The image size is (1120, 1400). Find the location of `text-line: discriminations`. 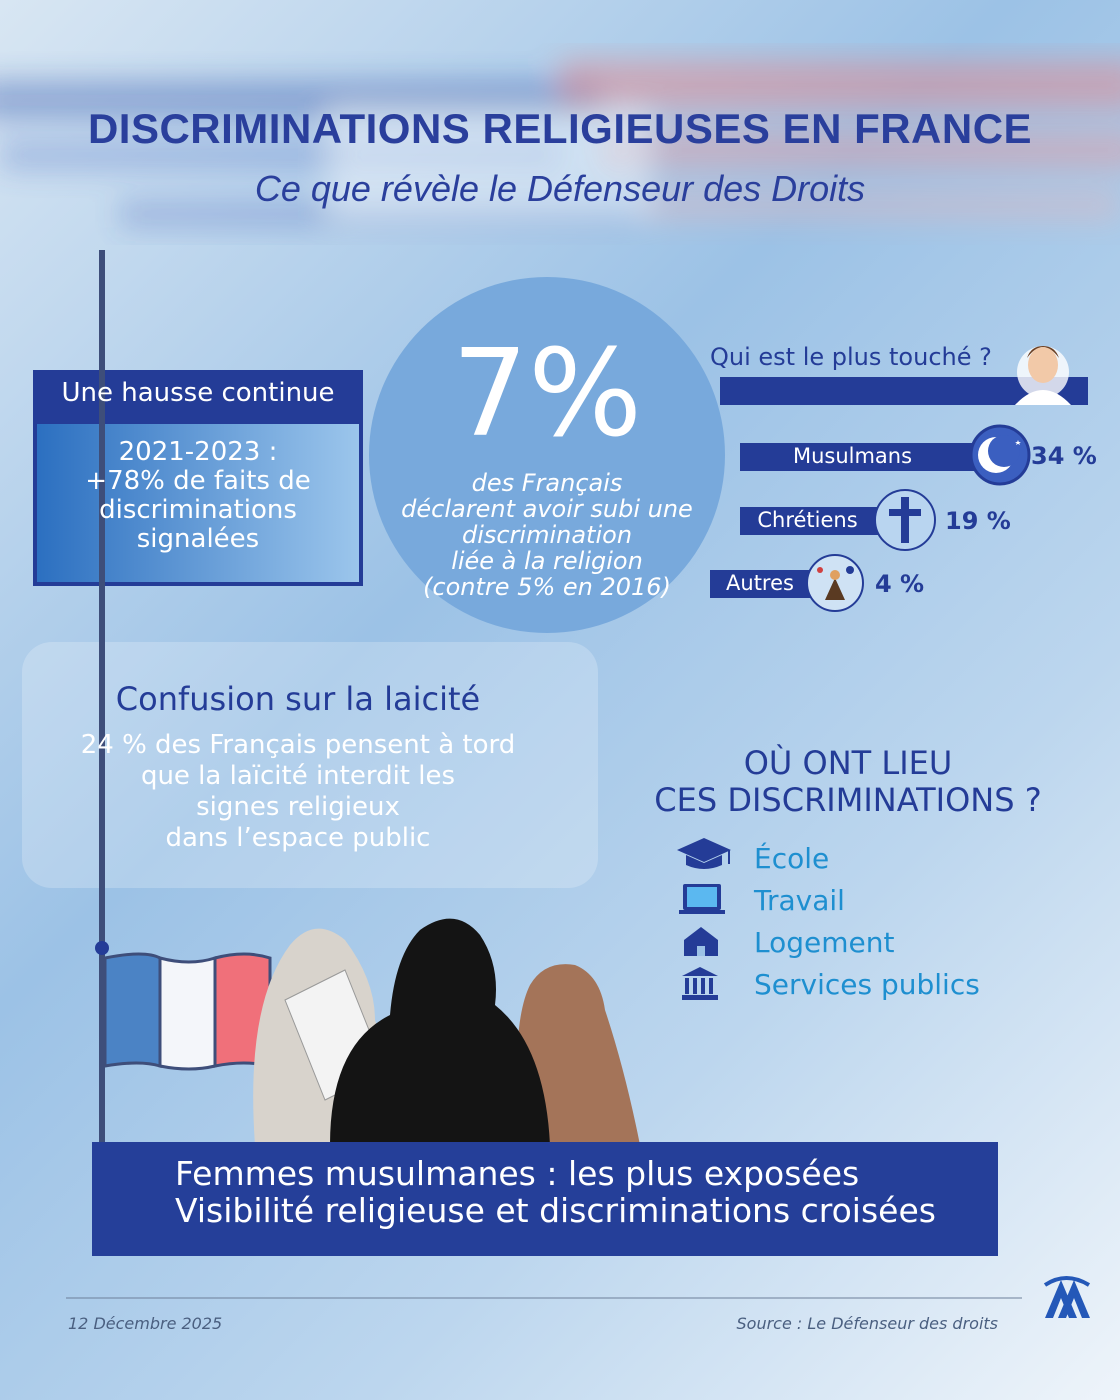

text-line: discriminations is located at coordinates (198, 510).